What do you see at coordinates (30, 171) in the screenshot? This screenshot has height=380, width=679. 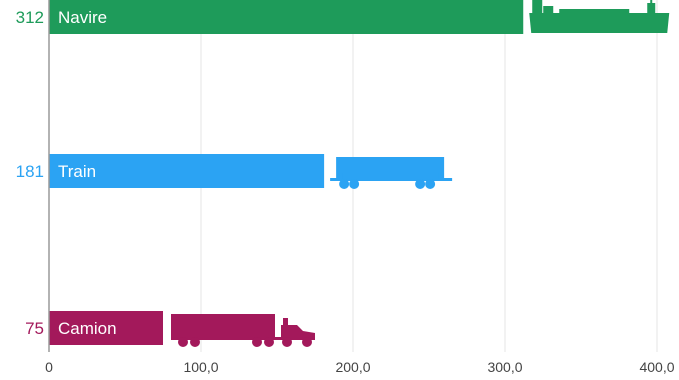 I see `value-label: 181` at bounding box center [30, 171].